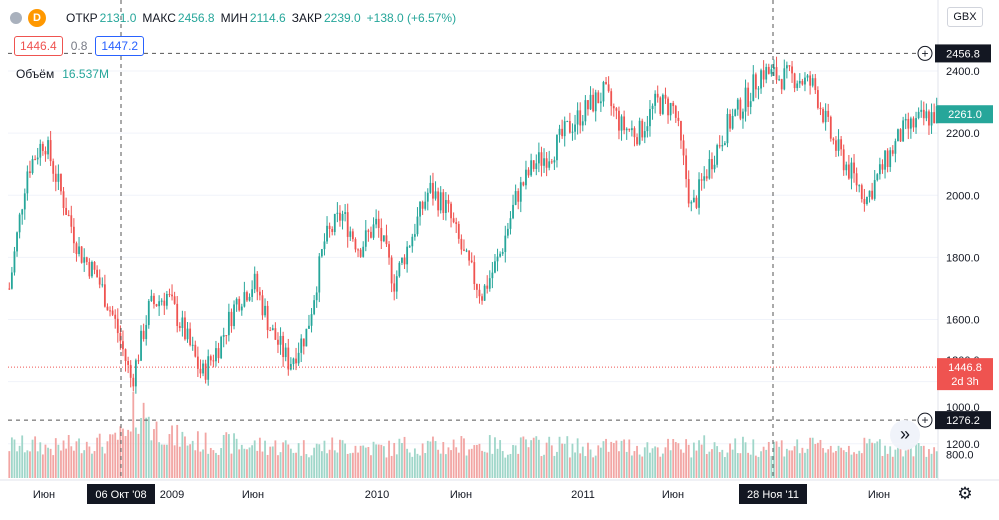 This screenshot has height=520, width=999. Describe the element at coordinates (905, 435) in the screenshot. I see `scroll-to-realtime-button: »` at that location.